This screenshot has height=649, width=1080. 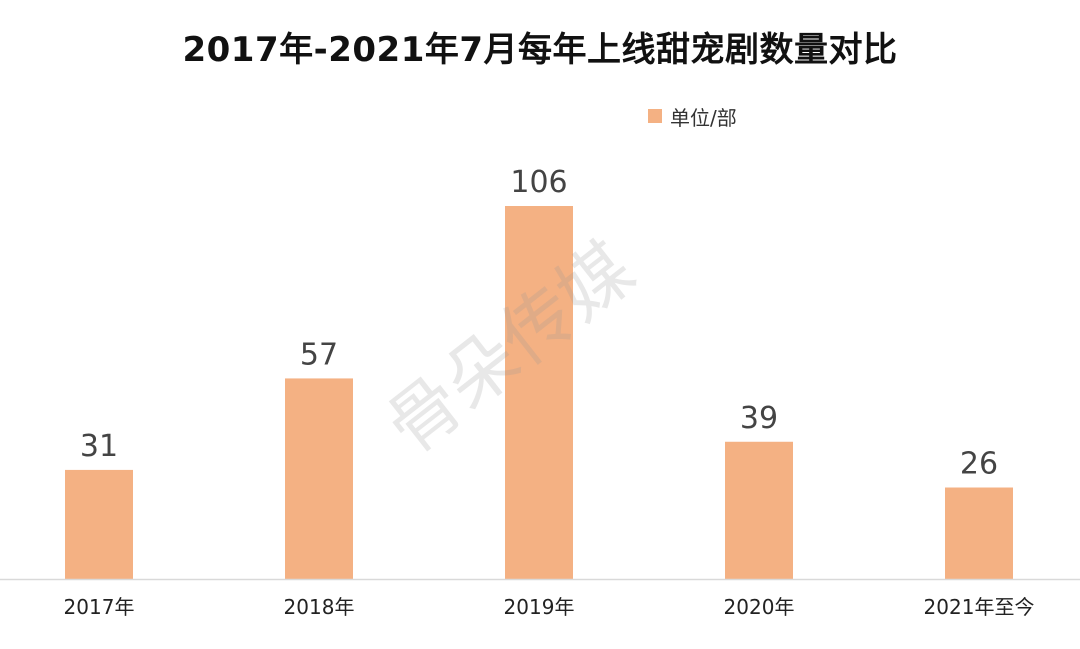 What do you see at coordinates (979, 607) in the screenshot?
I see `category-label: 2021年至今` at bounding box center [979, 607].